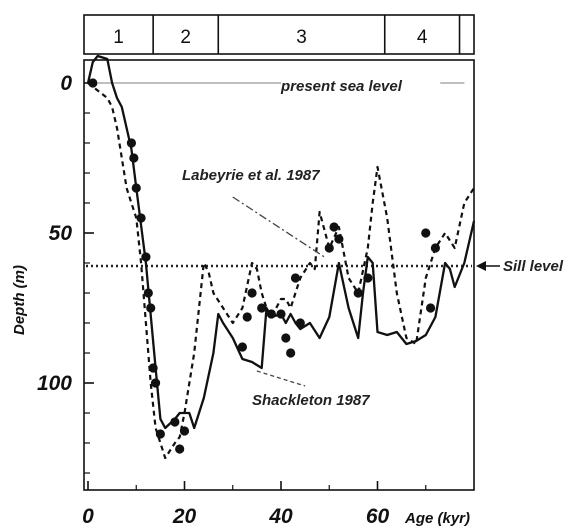 The width and height of the screenshot is (584, 532). Describe the element at coordinates (54, 383) in the screenshot. I see `y-tick-label: 100` at that location.